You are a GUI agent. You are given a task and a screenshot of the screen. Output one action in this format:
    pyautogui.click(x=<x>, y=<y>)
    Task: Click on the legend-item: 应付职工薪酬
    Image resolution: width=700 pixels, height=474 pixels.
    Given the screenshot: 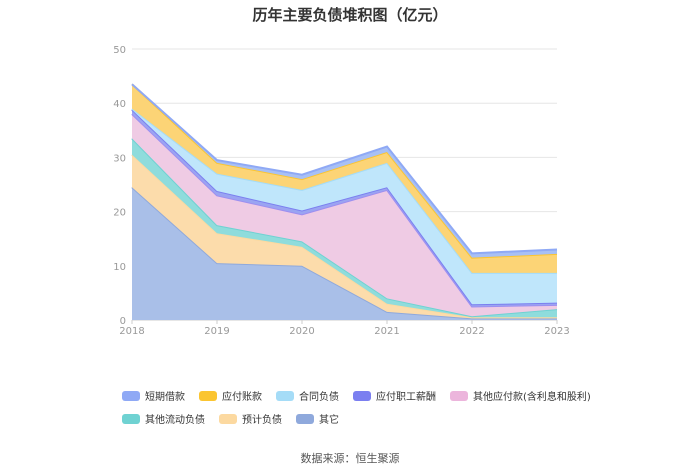 What is the action you would take?
    pyautogui.click(x=394, y=395)
    